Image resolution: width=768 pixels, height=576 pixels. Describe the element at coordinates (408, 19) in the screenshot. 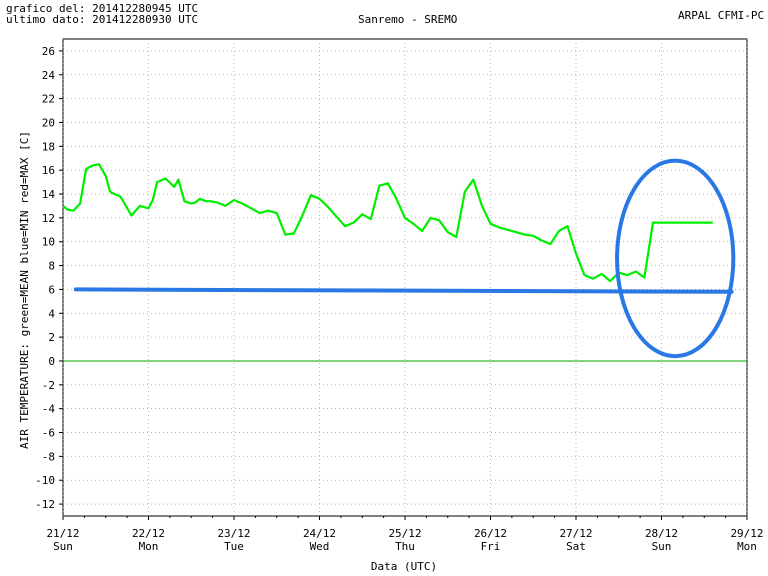

I see `station-title: Sanremo - SREMO` at that location.